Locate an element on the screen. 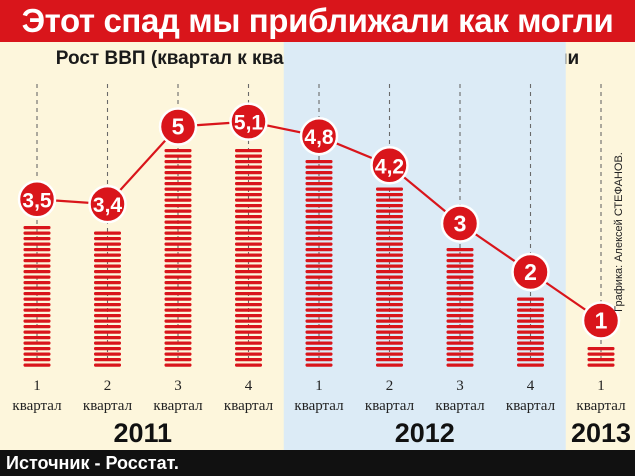 The width and height of the screenshot is (635, 476). data-label: 3,5 is located at coordinates (37, 200).